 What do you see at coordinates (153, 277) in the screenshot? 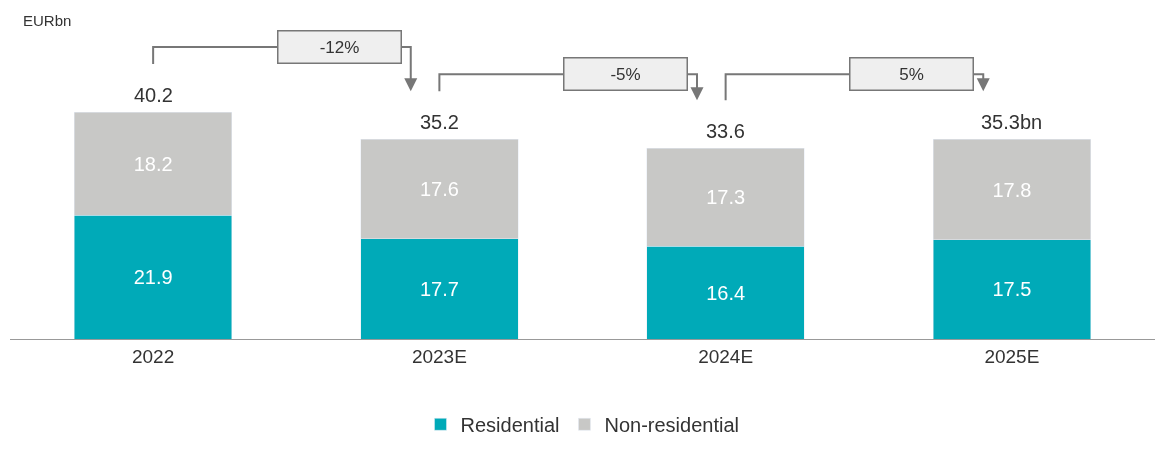
I see `data-label: 21.9` at bounding box center [153, 277].